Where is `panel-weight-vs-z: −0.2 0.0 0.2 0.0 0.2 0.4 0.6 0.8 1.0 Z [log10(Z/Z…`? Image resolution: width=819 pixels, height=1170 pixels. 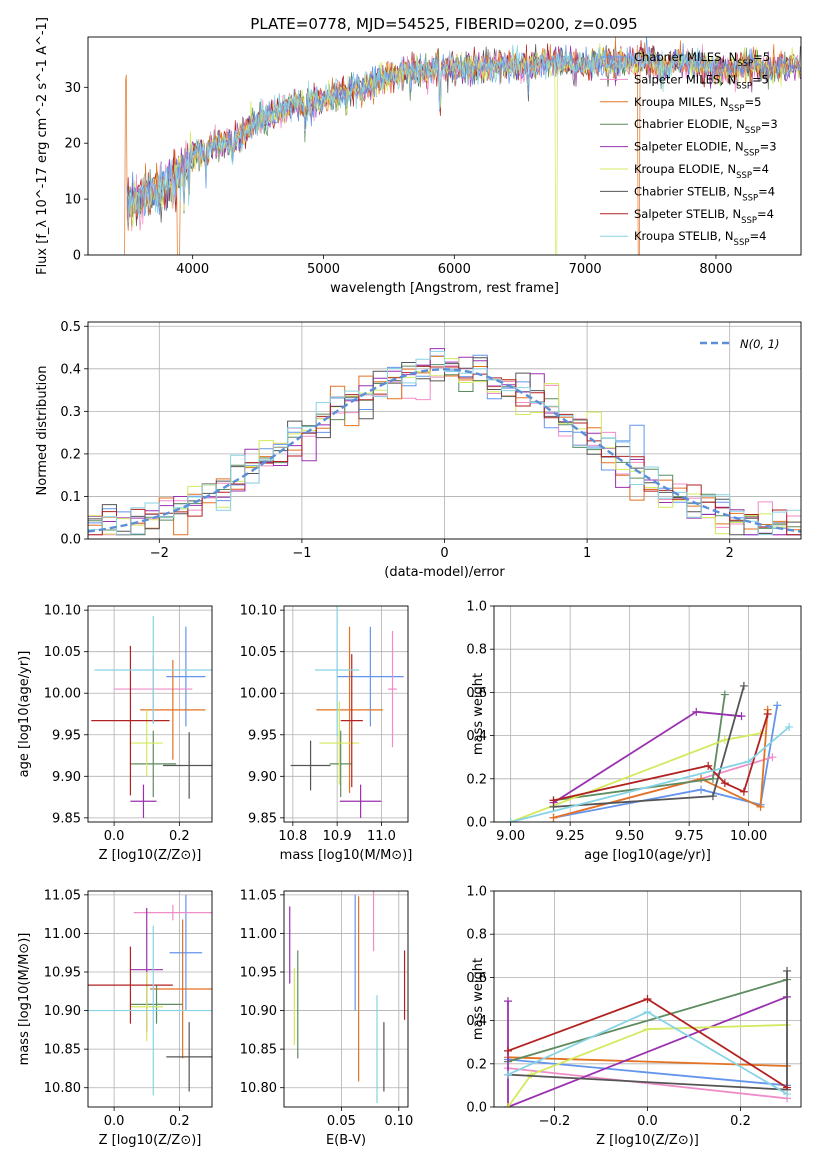 panel-weight-vs-z: −0.2 0.0 0.2 0.0 0.2 0.4 0.6 0.8 1.0 Z [log10(Z/Z… is located at coordinates (634, 1016).